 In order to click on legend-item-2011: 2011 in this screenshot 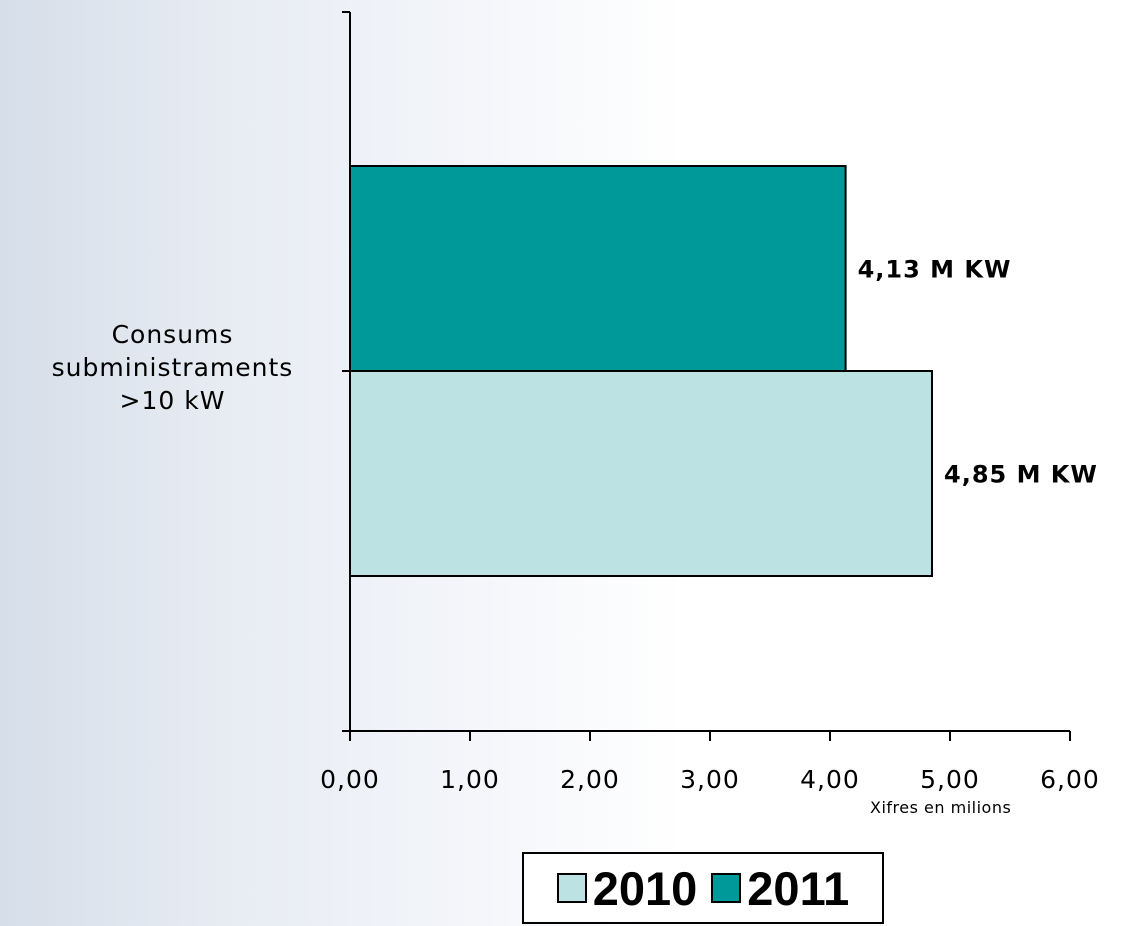, I will do `click(780, 888)`.